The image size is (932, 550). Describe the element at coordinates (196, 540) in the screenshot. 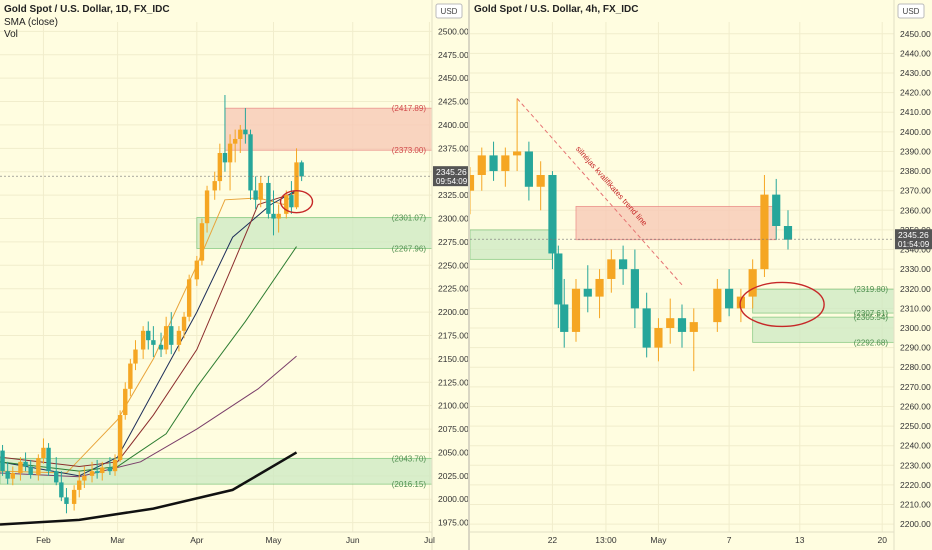

I see `time-tick-label: Apr` at that location.